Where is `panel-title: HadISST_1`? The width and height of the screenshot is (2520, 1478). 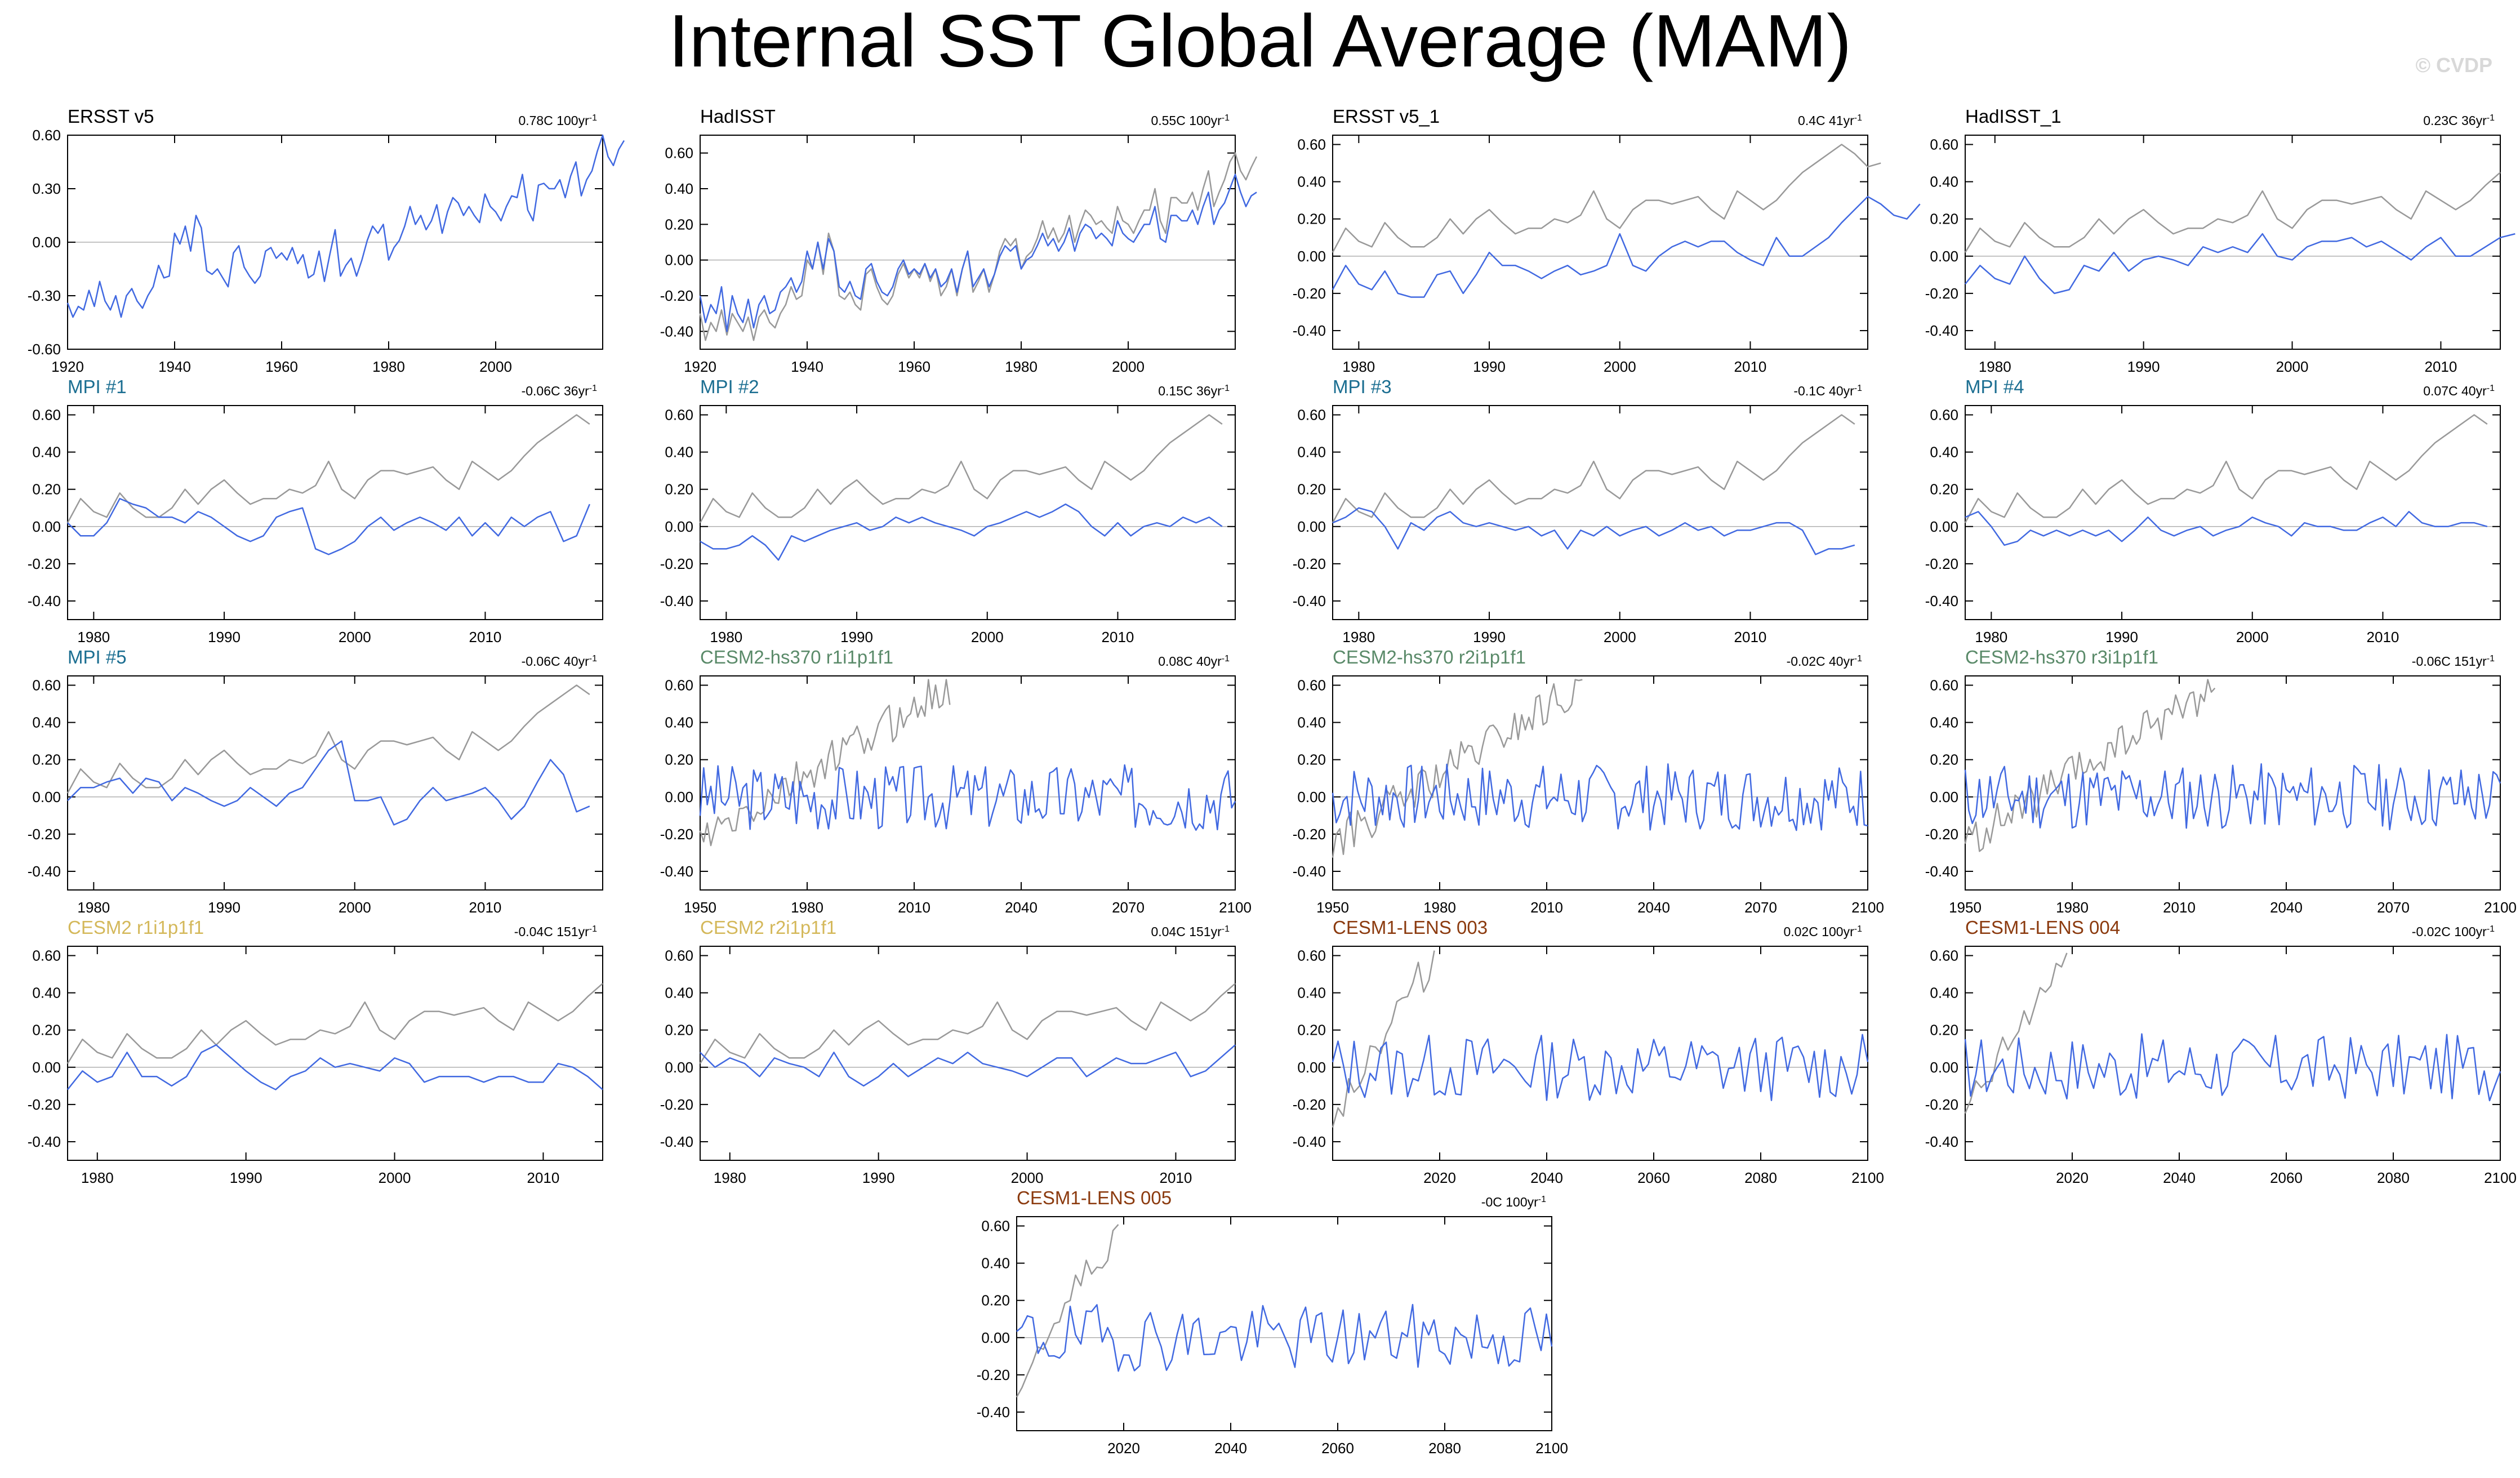 panel-title: HadISST_1 is located at coordinates (2013, 116).